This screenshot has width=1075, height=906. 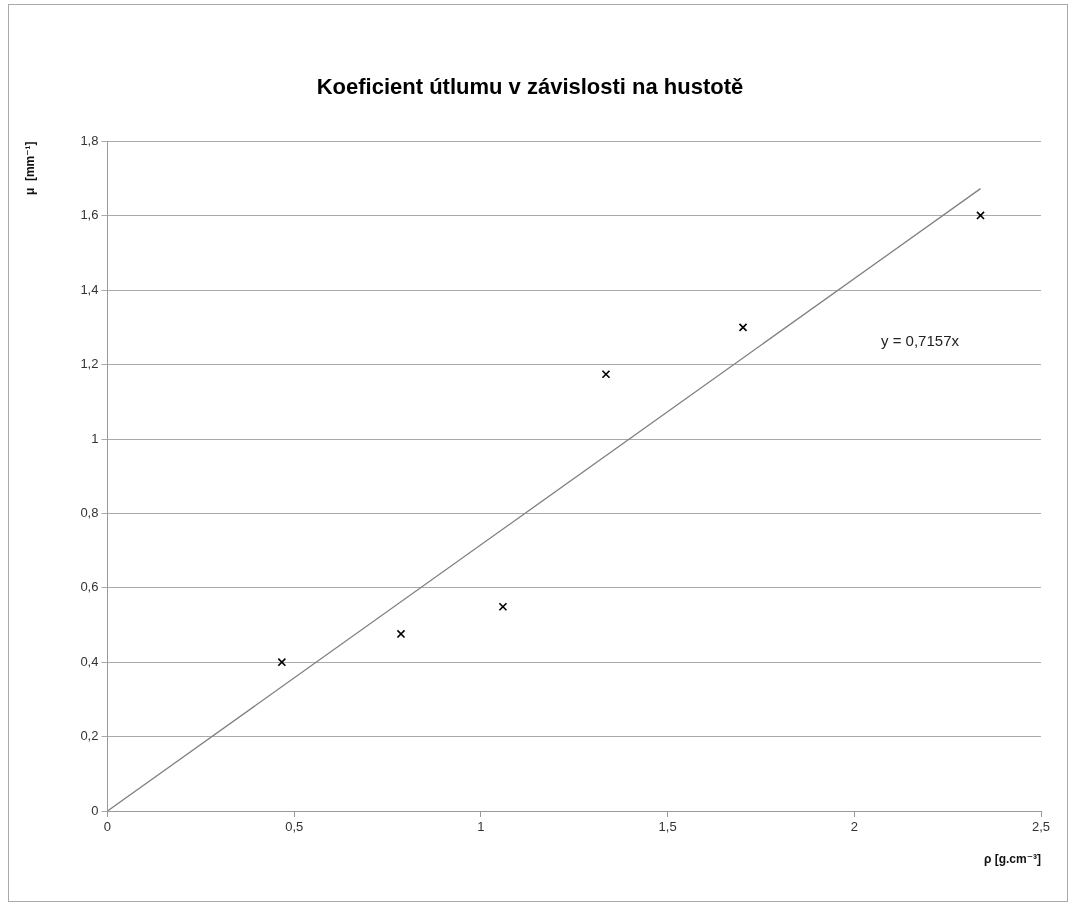 I want to click on chart-title: Koeficient útlumu v závislosti na hustotě, so click(x=530, y=87).